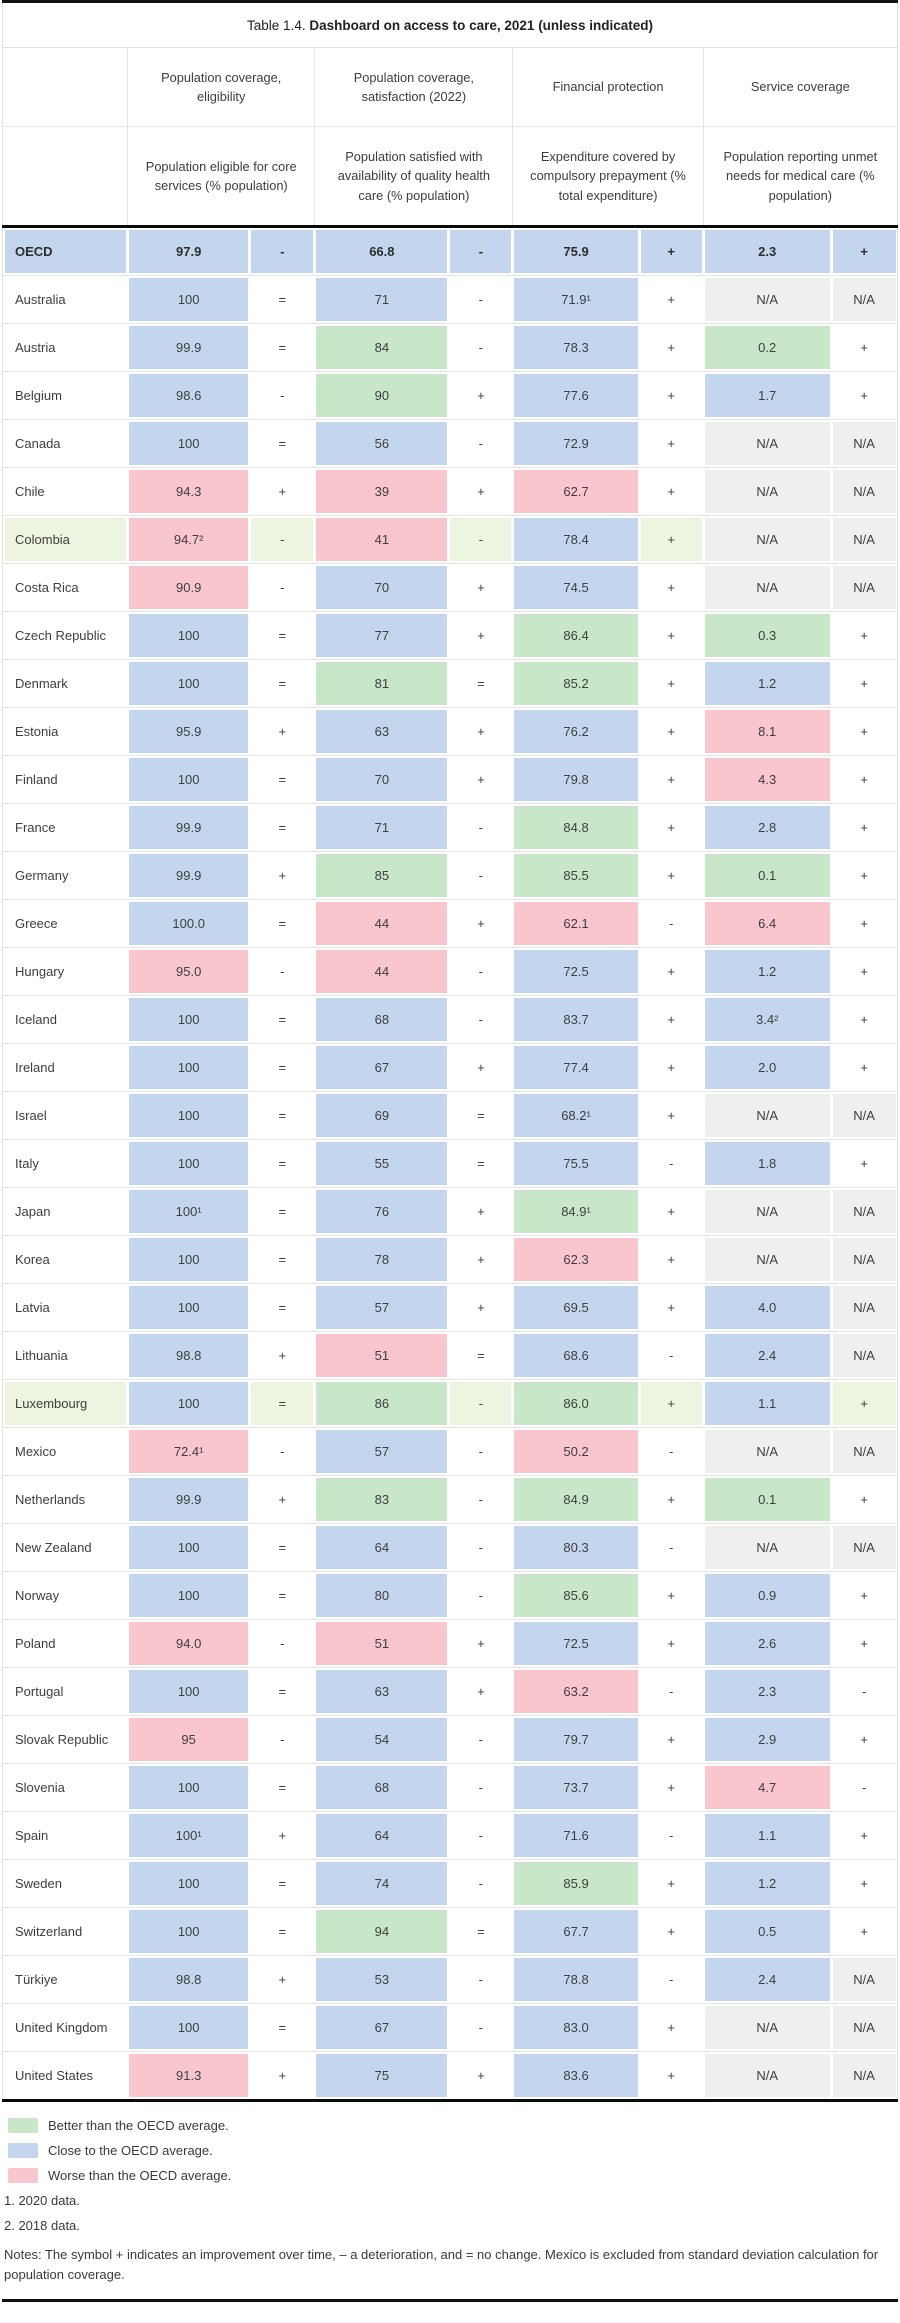  What do you see at coordinates (450, 1787) in the screenshot?
I see `table-row: Slovenia 100 = 68 - 73.7 +4.7 -` at bounding box center [450, 1787].